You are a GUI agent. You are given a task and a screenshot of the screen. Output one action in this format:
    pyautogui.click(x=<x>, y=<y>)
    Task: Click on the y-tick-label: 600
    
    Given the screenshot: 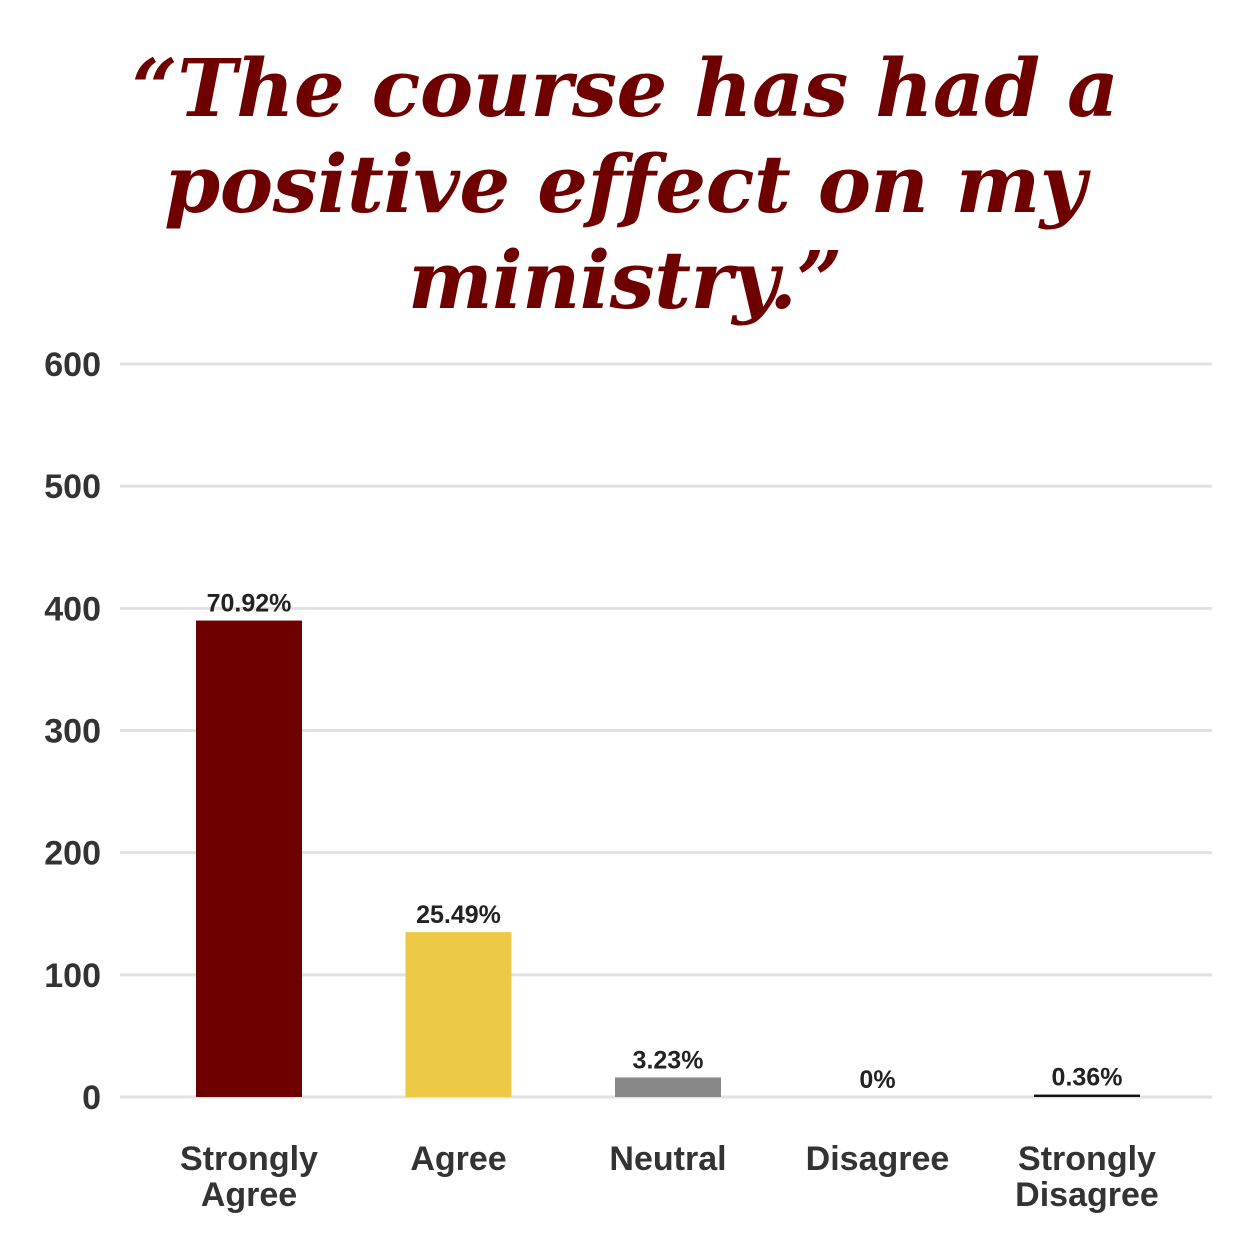 What is the action you would take?
    pyautogui.click(x=72, y=365)
    